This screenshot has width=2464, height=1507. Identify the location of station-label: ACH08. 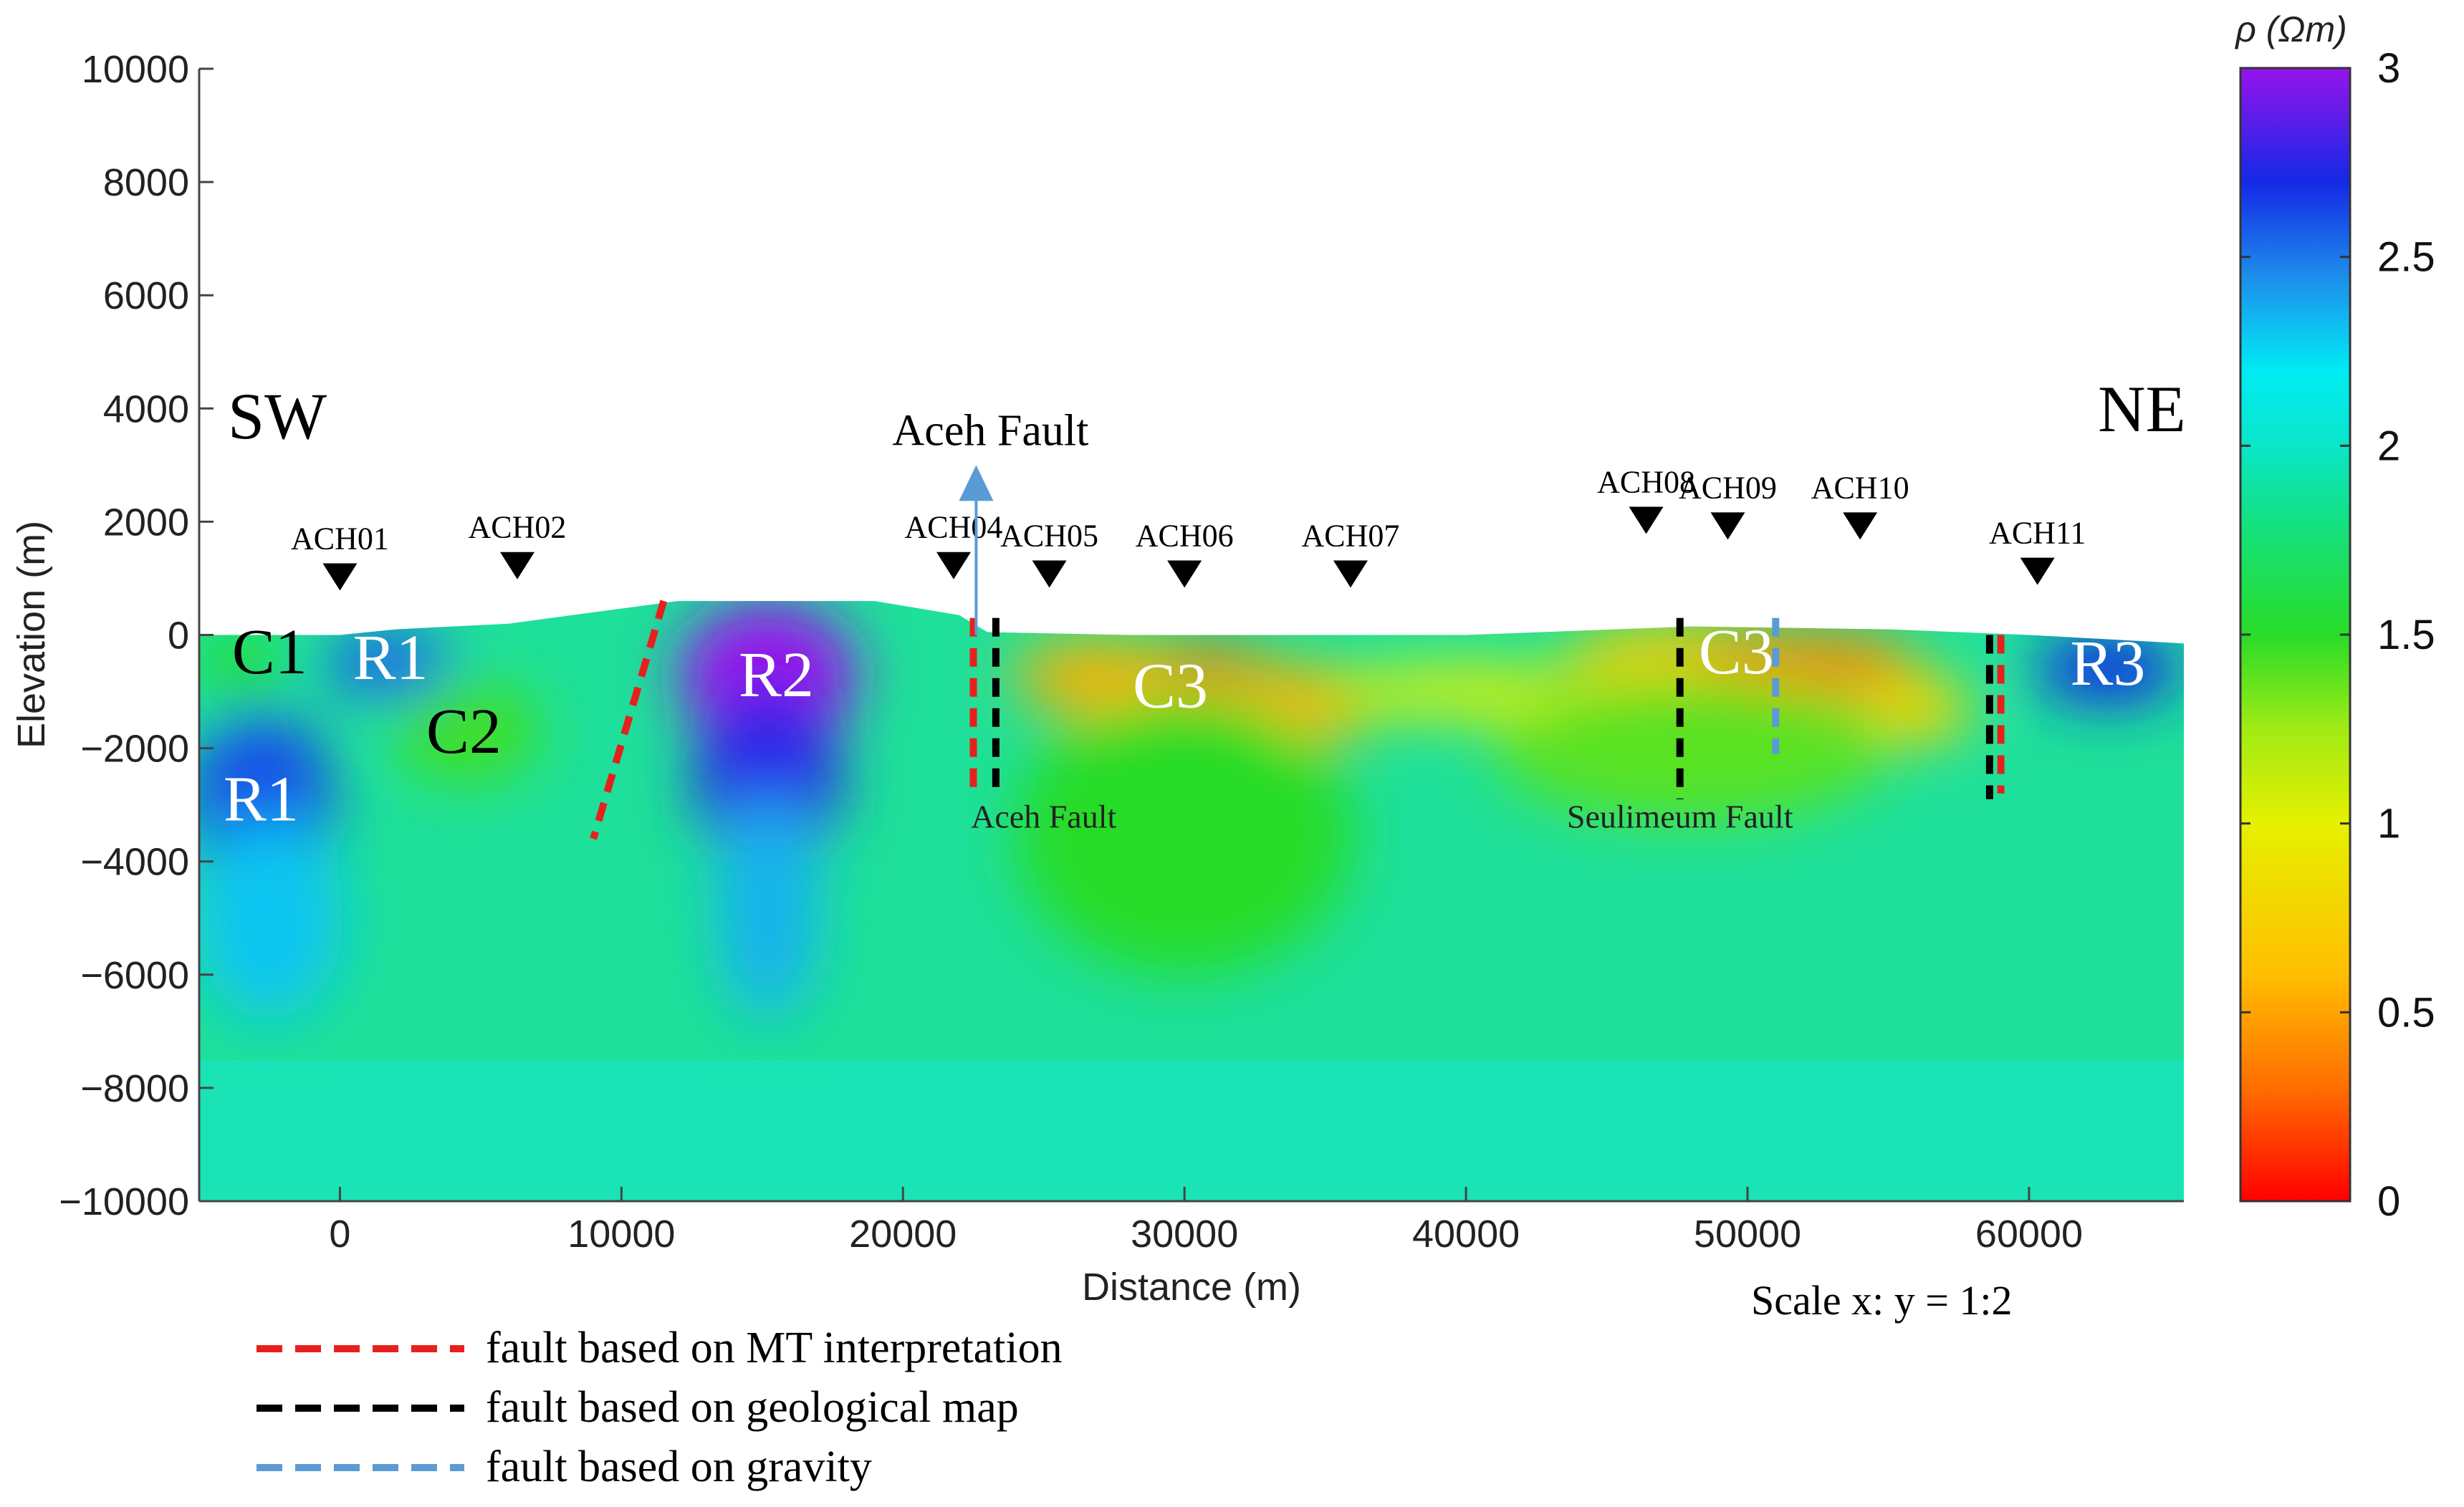
(1646, 481).